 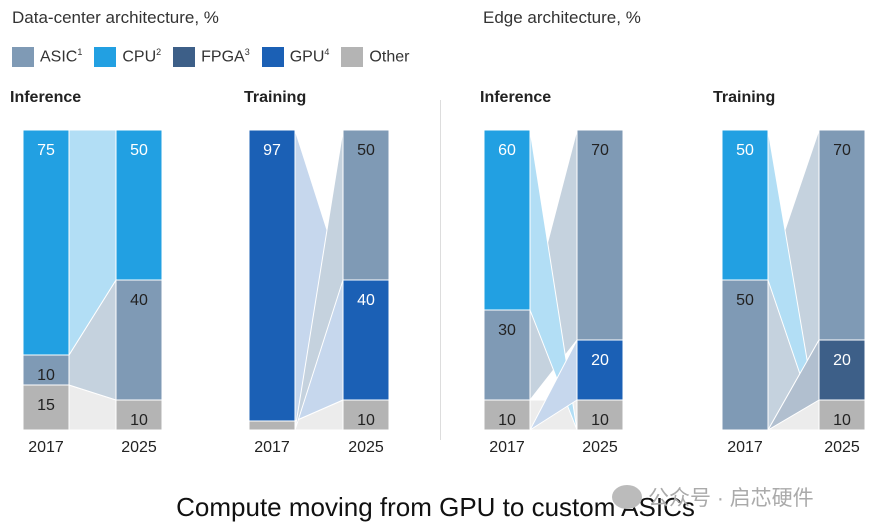 What do you see at coordinates (744, 97) in the screenshot?
I see `subtitle-edge-training: Training` at bounding box center [744, 97].